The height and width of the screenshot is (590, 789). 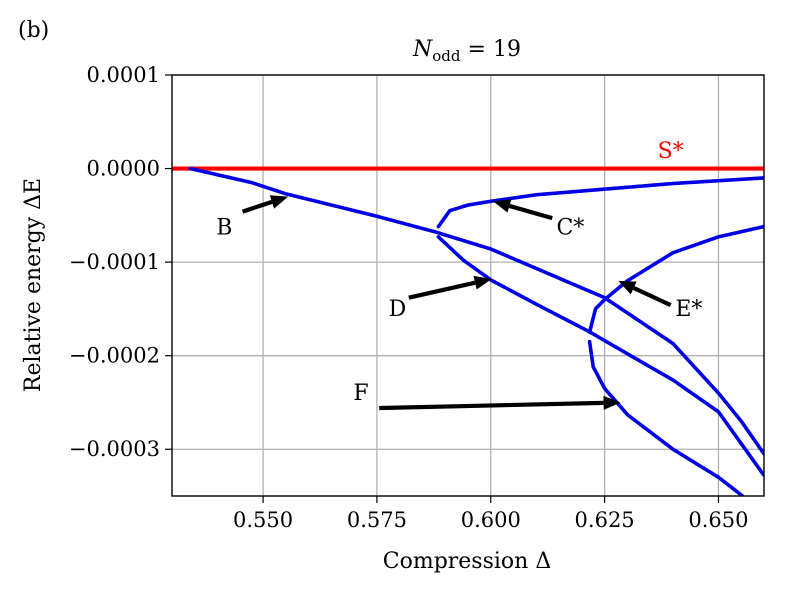 I want to click on annotation-label-0: S*, so click(x=671, y=151).